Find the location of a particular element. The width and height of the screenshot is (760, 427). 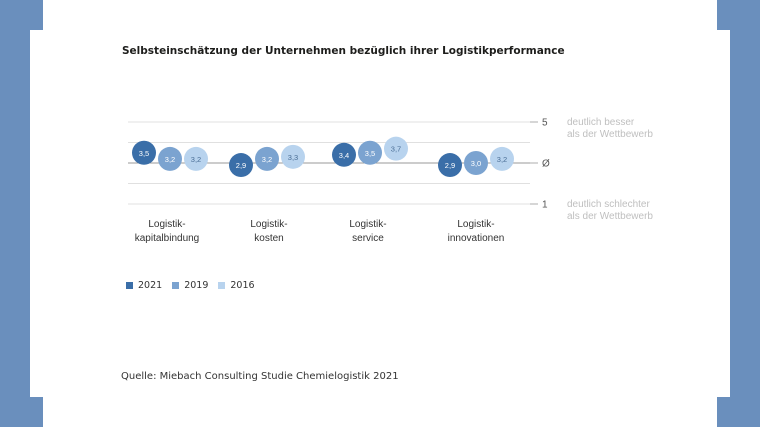

legend-swatch-2019 is located at coordinates (176, 285).